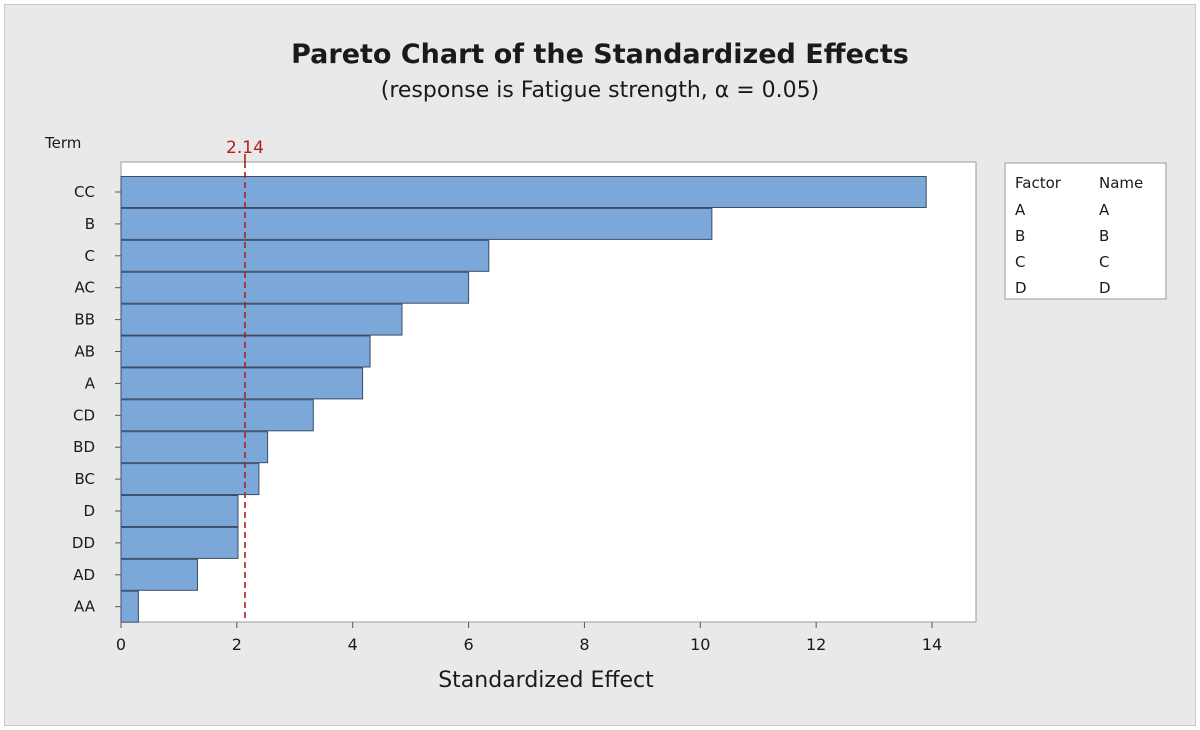  I want to click on legend: Factor Name A A B B C C D D, so click(1085, 231).